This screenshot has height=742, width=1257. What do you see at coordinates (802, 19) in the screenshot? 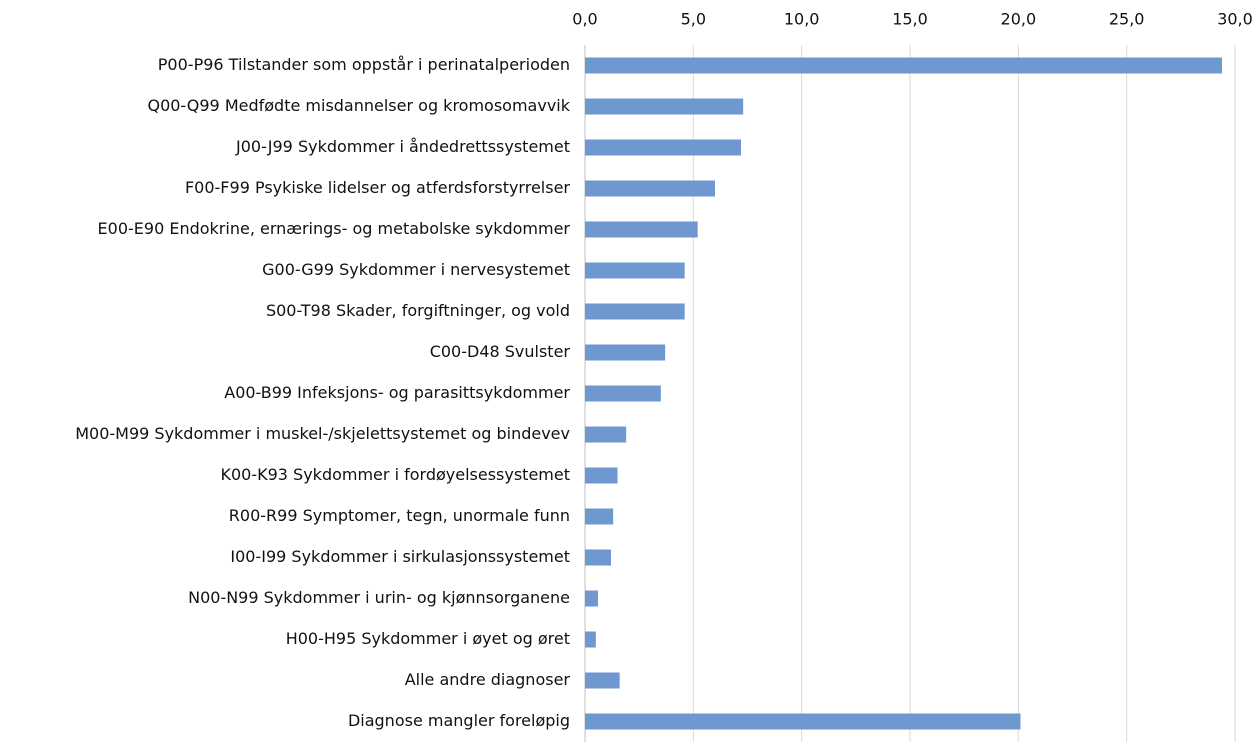
I see `x-tick-label: 10,0` at bounding box center [802, 19].